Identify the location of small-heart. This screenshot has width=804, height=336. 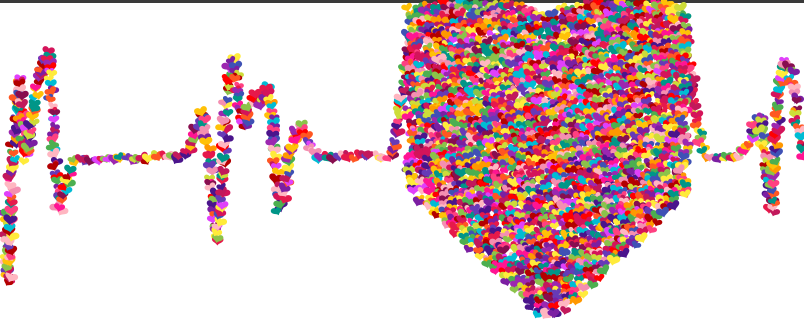
(23, 161).